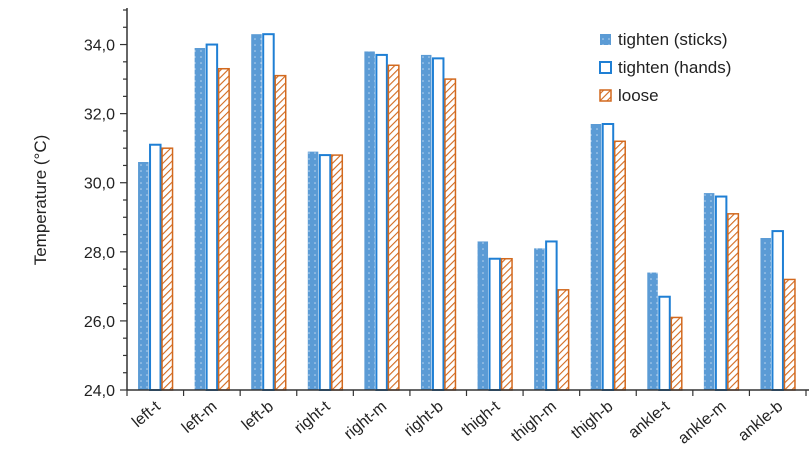 The width and height of the screenshot is (809, 475). I want to click on bar-tighten-sticks--thigh-m, so click(539, 319).